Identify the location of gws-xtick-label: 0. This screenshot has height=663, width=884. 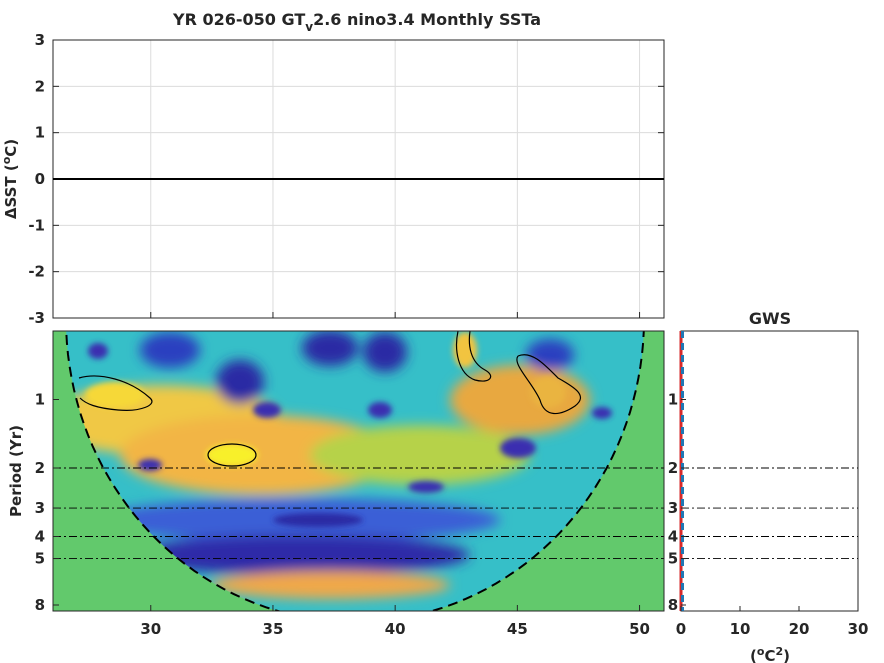
(681, 629).